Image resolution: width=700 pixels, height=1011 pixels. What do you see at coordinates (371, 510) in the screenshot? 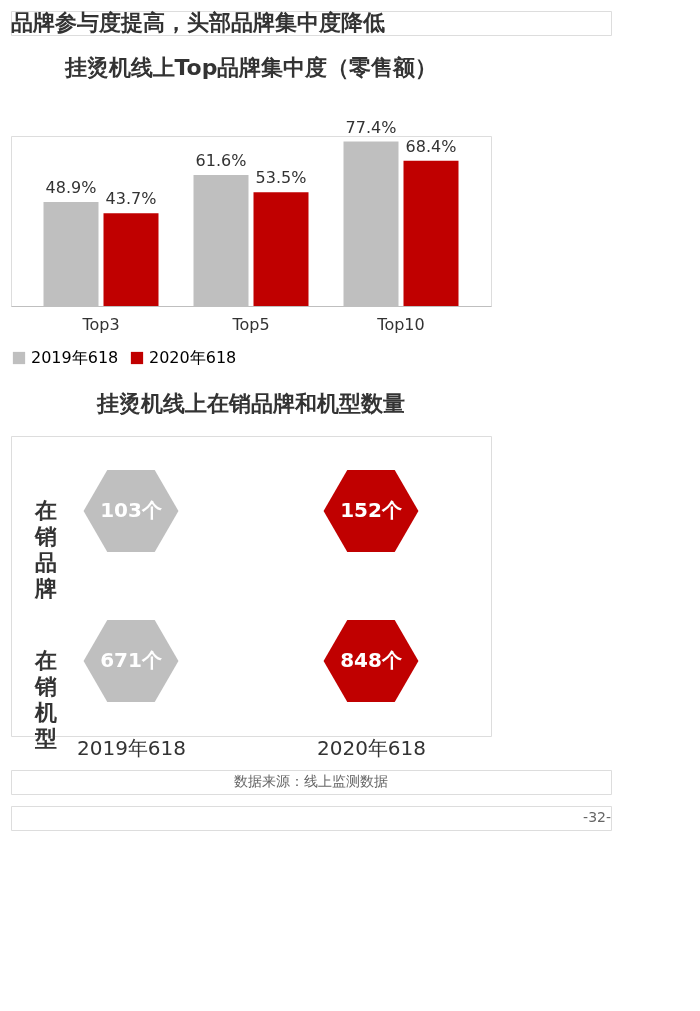
I see `data-label: 152个` at bounding box center [371, 510].